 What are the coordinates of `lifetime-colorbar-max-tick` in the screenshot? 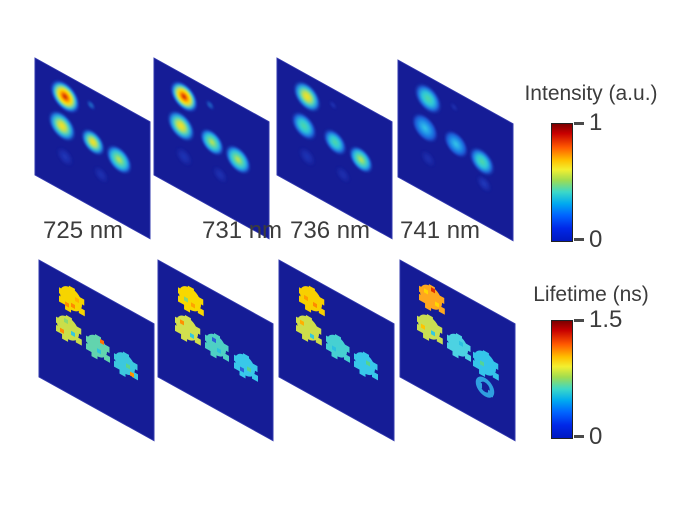 It's located at (579, 320).